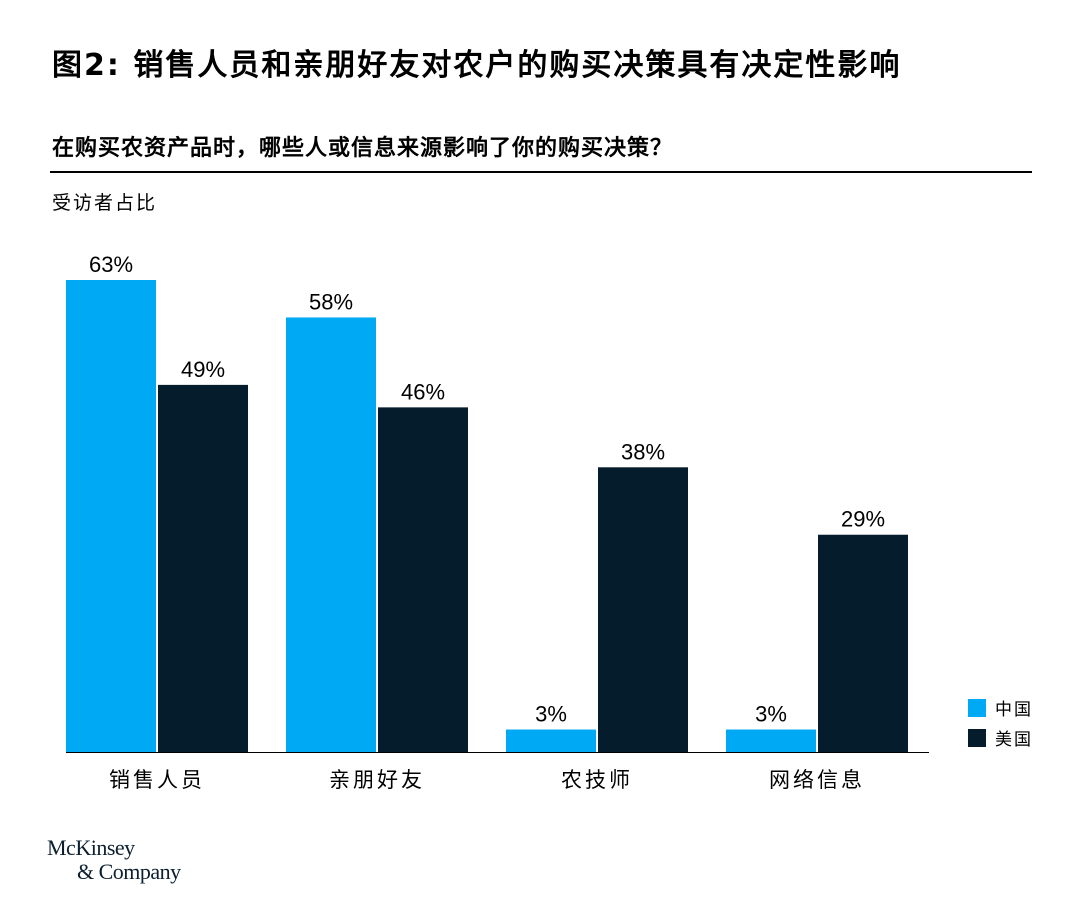 The image size is (1080, 916). What do you see at coordinates (377, 780) in the screenshot?
I see `category-label-2: 亲朋好友` at bounding box center [377, 780].